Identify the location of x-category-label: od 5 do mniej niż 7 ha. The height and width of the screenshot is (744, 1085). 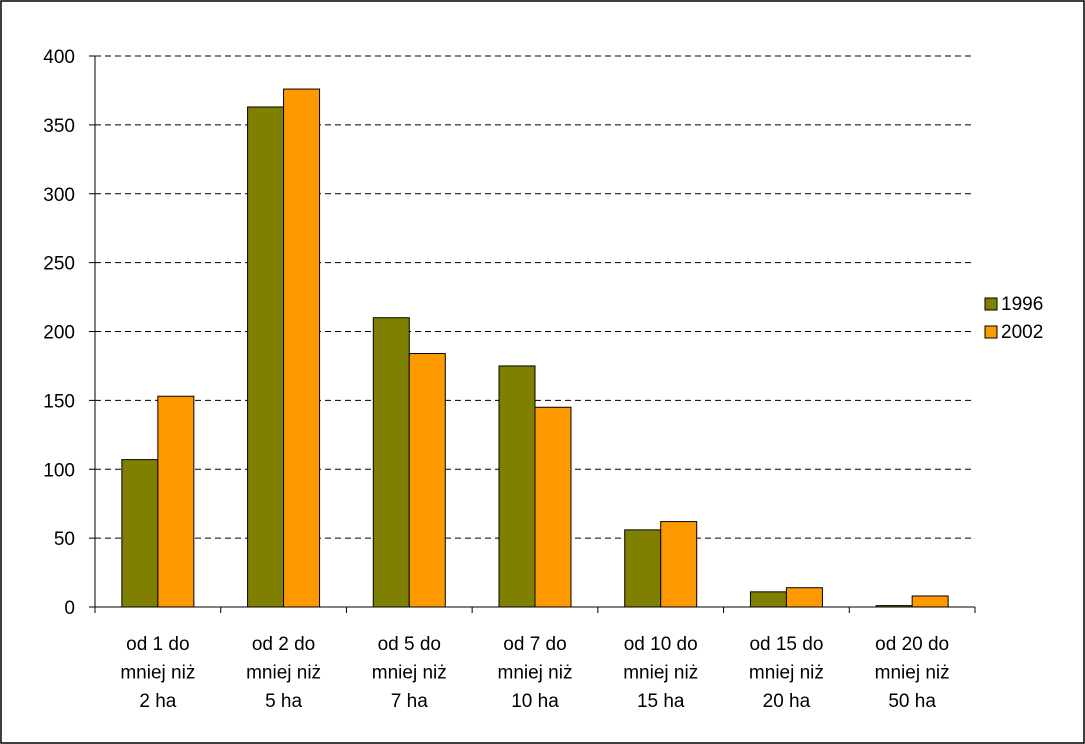
(409, 673).